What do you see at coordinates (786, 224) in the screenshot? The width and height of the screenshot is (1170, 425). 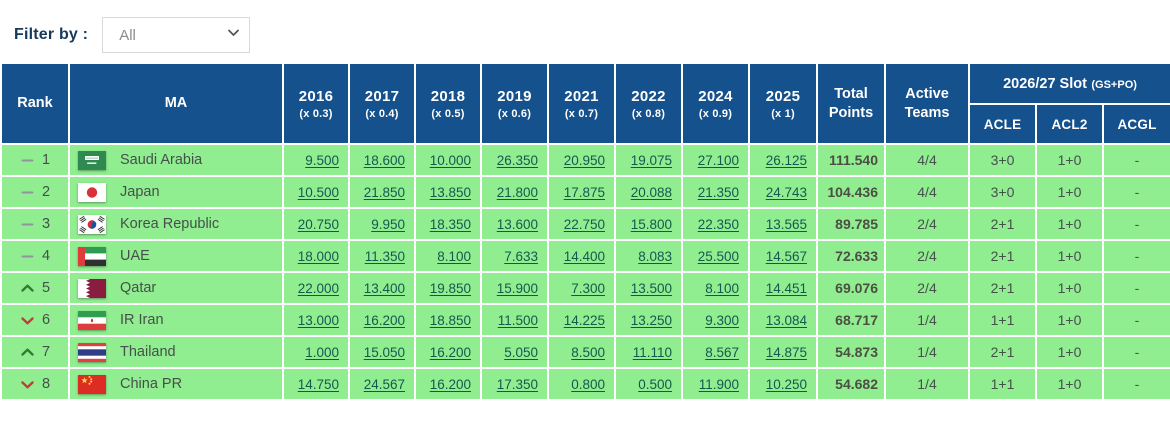 I see `points-link: 13.565` at bounding box center [786, 224].